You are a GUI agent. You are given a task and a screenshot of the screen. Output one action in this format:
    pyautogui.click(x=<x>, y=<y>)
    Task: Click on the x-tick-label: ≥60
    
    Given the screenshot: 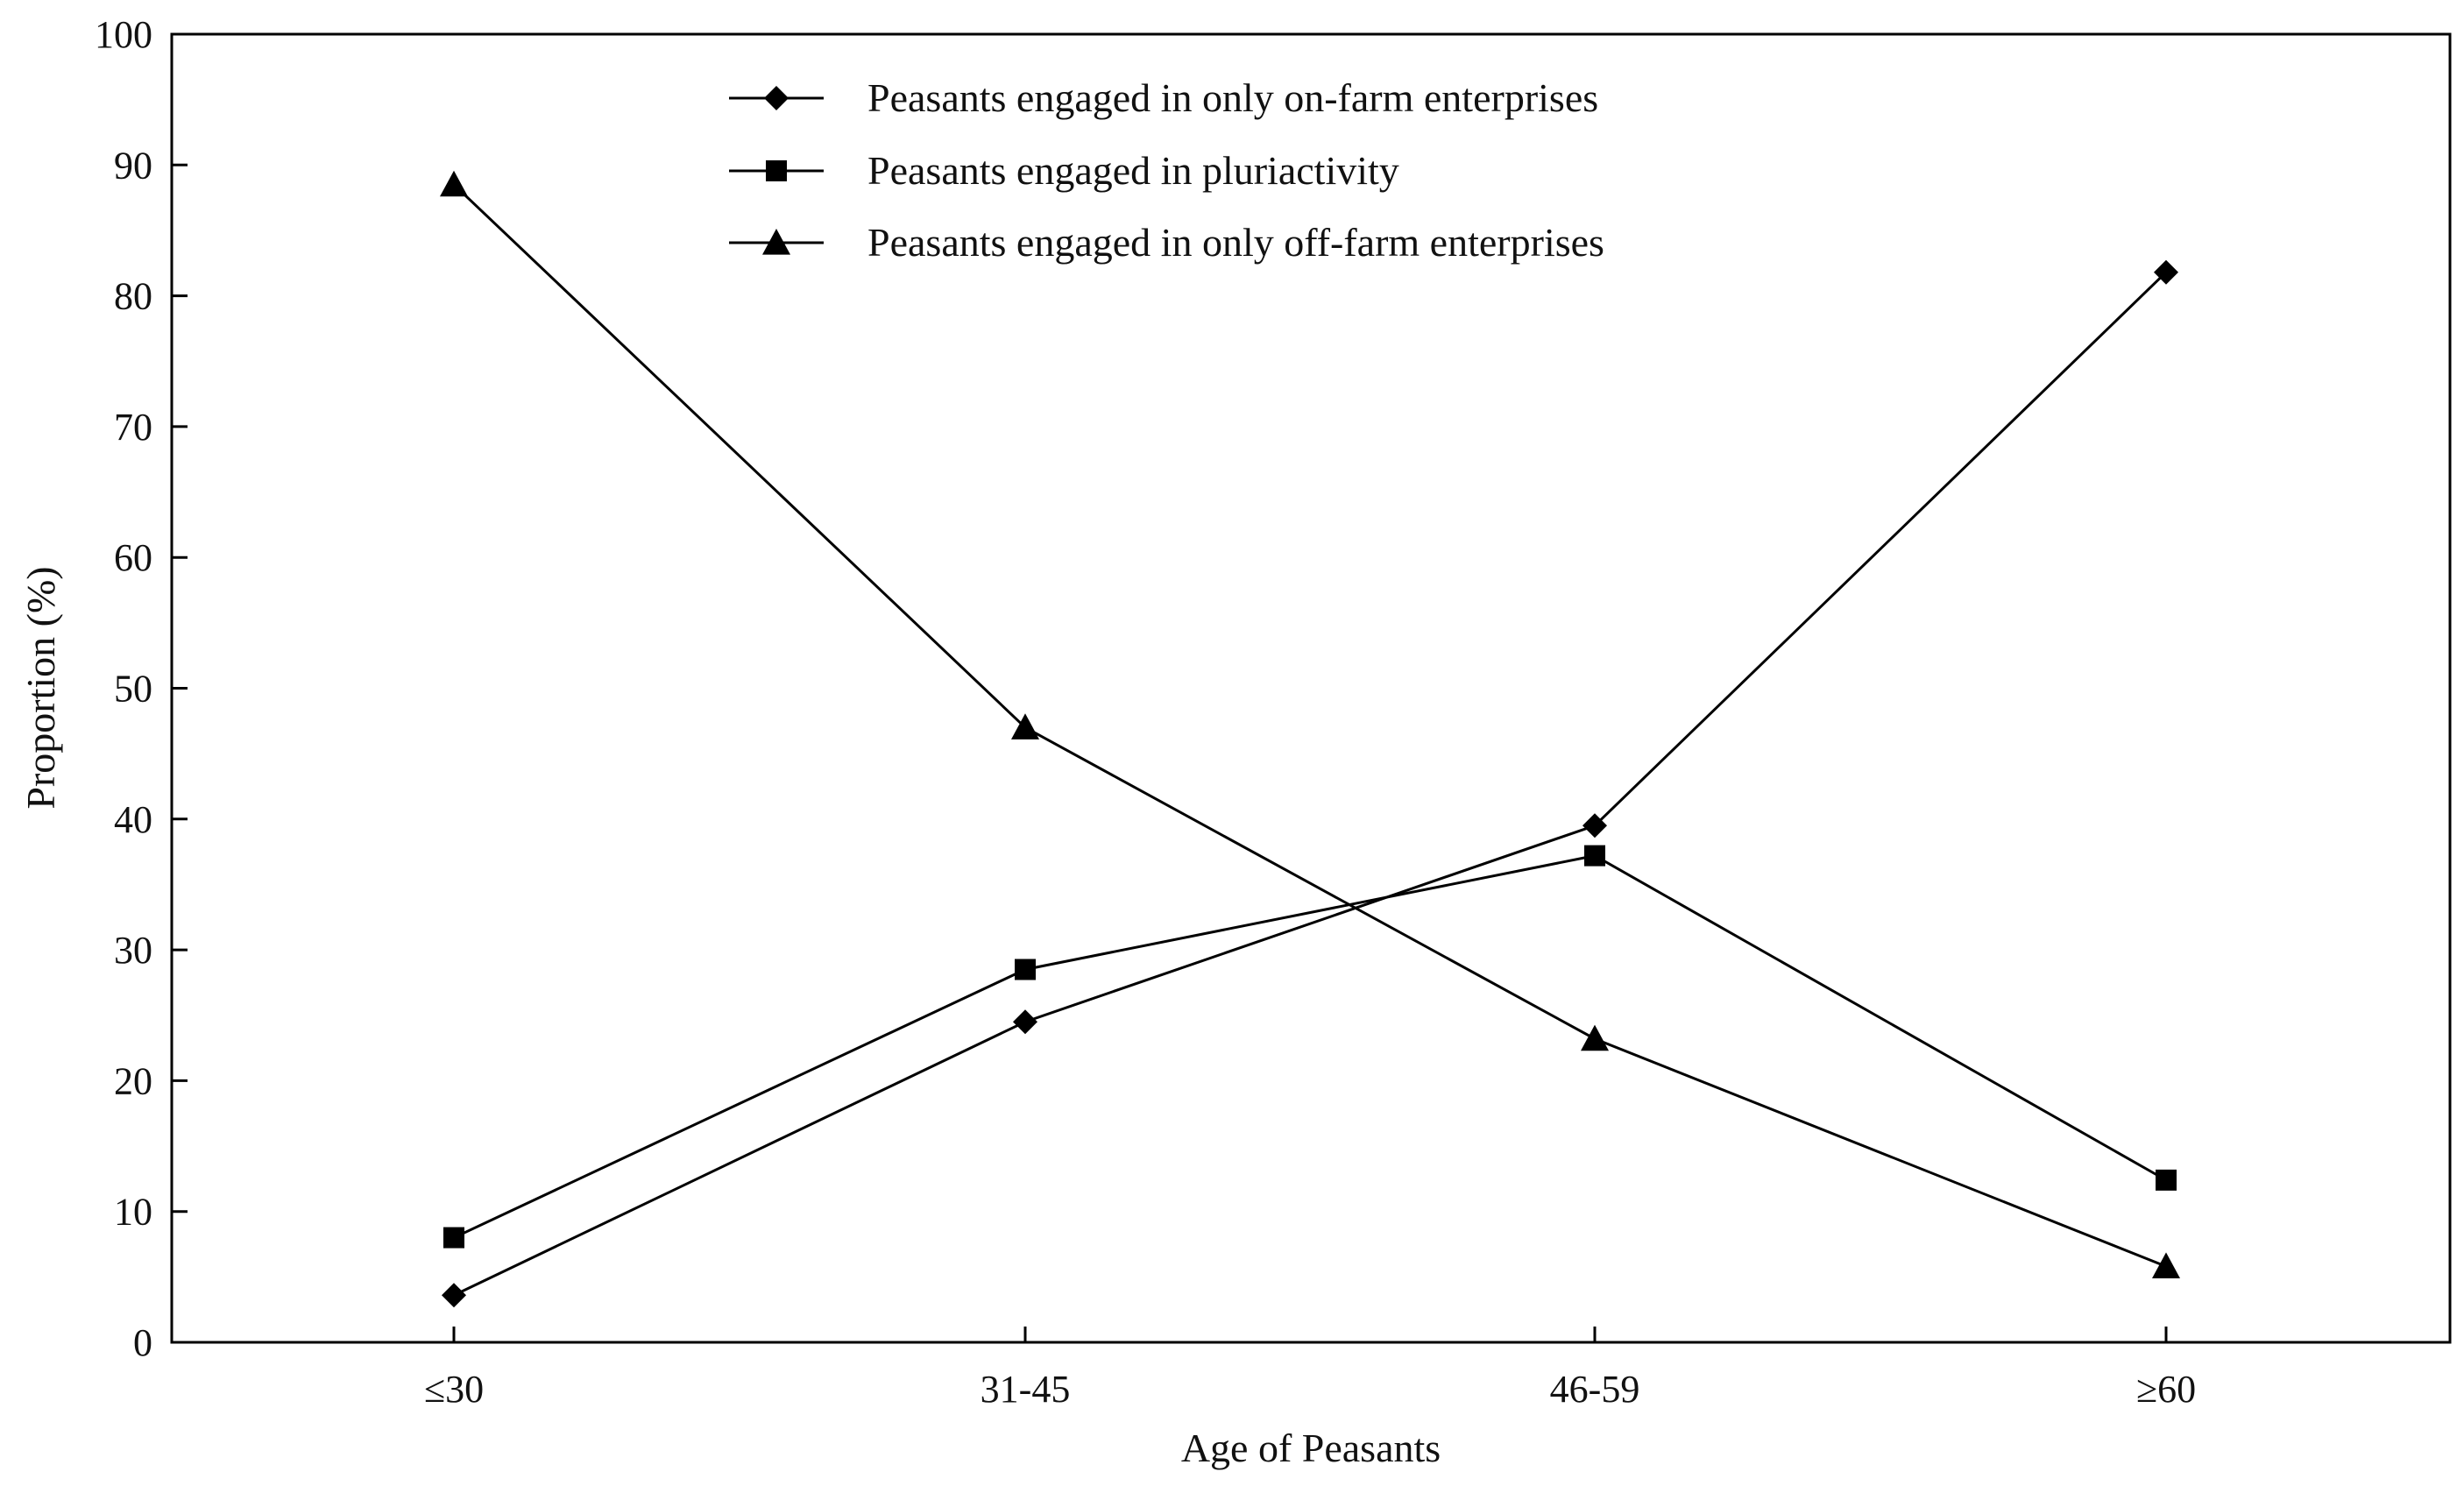 What is the action you would take?
    pyautogui.click(x=2166, y=1389)
    